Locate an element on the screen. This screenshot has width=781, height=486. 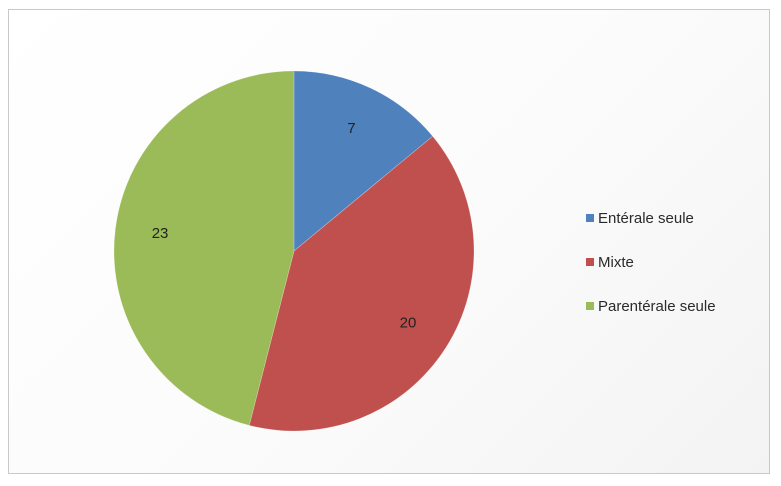
pie-data-labels: 7 20 23 is located at coordinates (284, 225).